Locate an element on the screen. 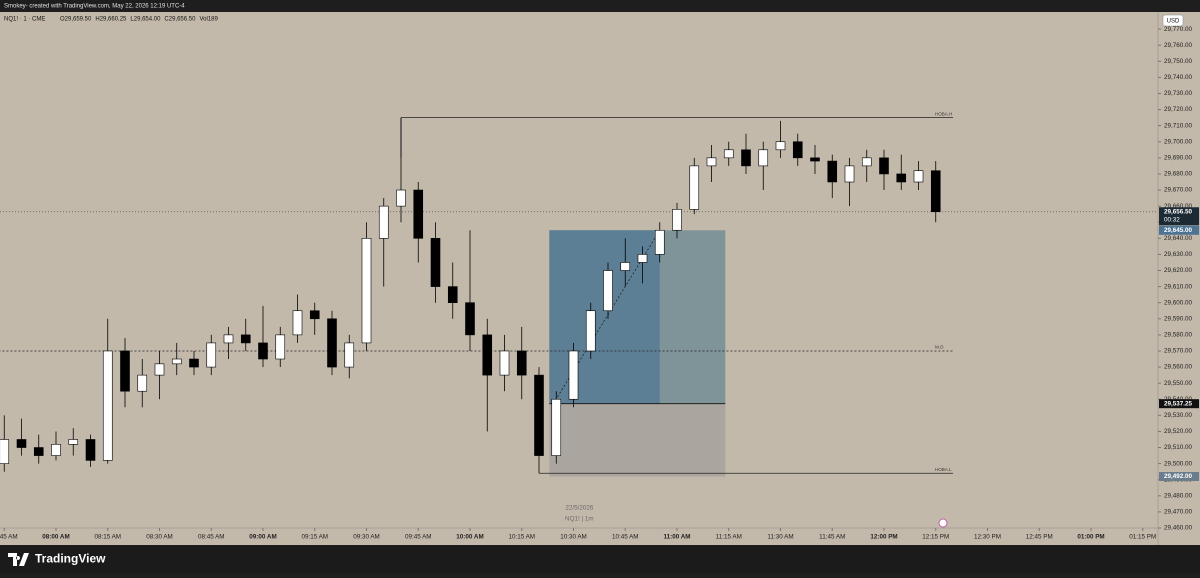 The image size is (1200, 578). y-tick-label: 29,590.00 is located at coordinates (1178, 318).